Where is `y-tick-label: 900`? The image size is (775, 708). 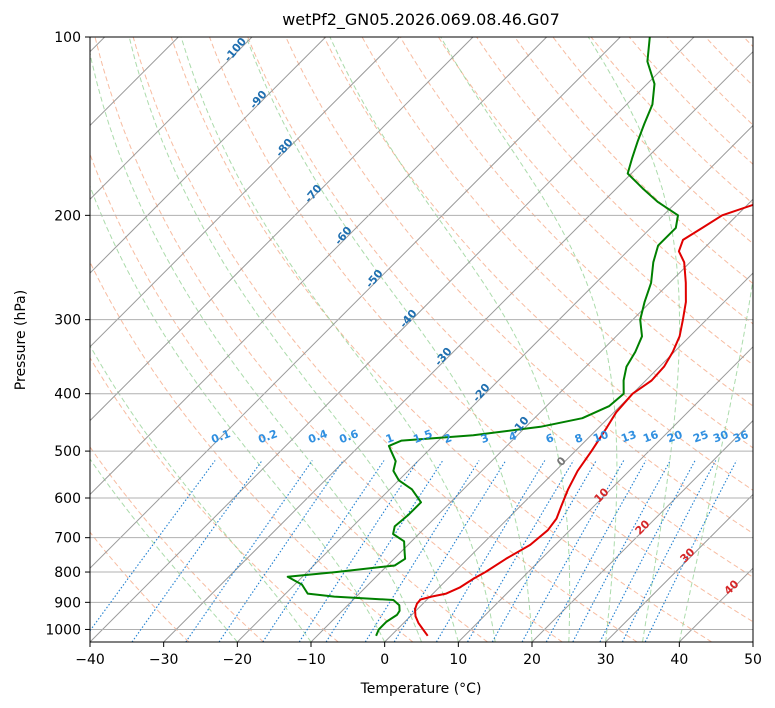 y-tick-label: 900 is located at coordinates (67, 603).